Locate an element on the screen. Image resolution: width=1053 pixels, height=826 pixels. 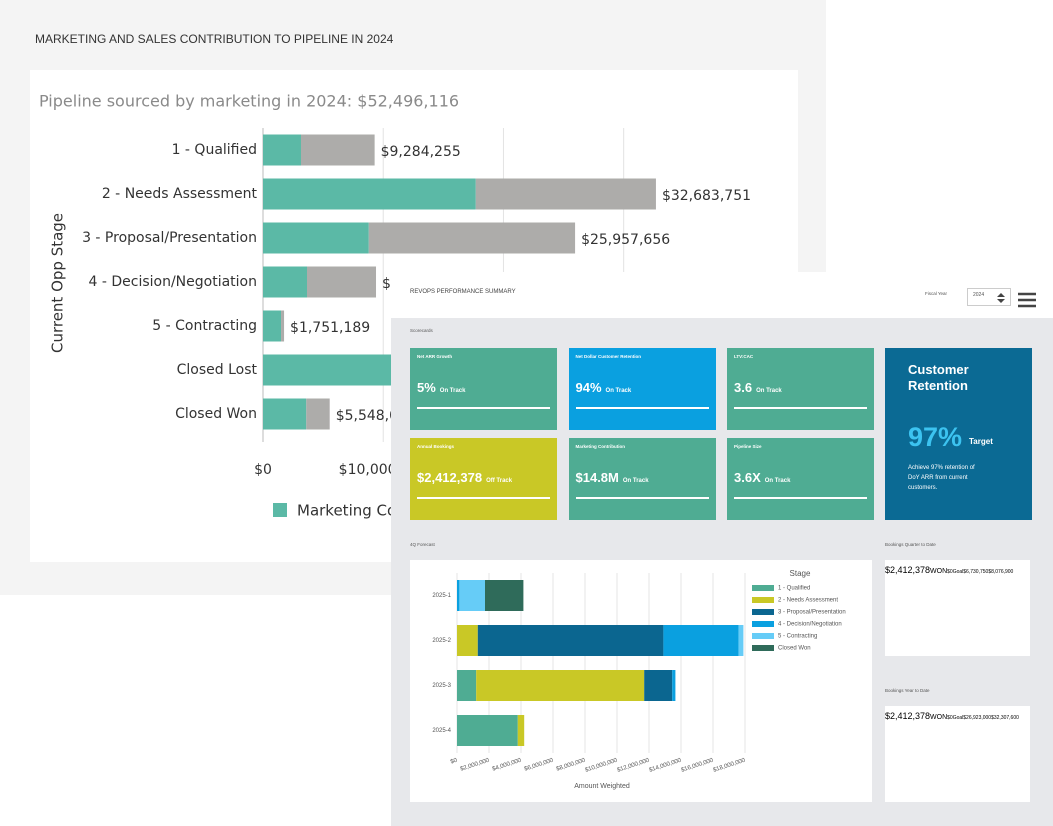
scorecard-value-row: $2,412,378 Off Track is located at coordinates (464, 478).